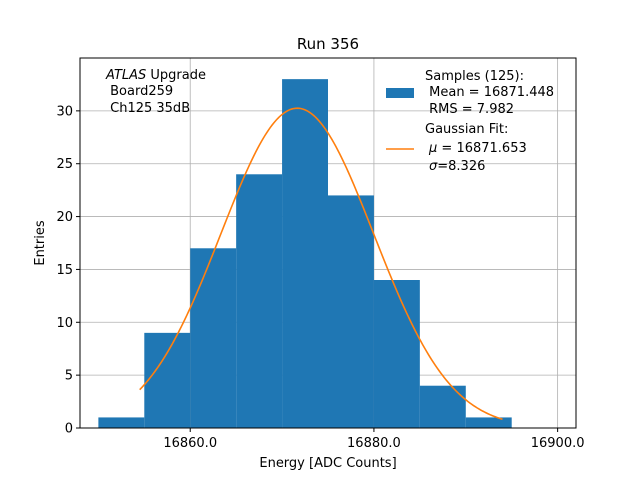  I want to click on legend-fit-line-2: μ = 16871.653, so click(477, 148).